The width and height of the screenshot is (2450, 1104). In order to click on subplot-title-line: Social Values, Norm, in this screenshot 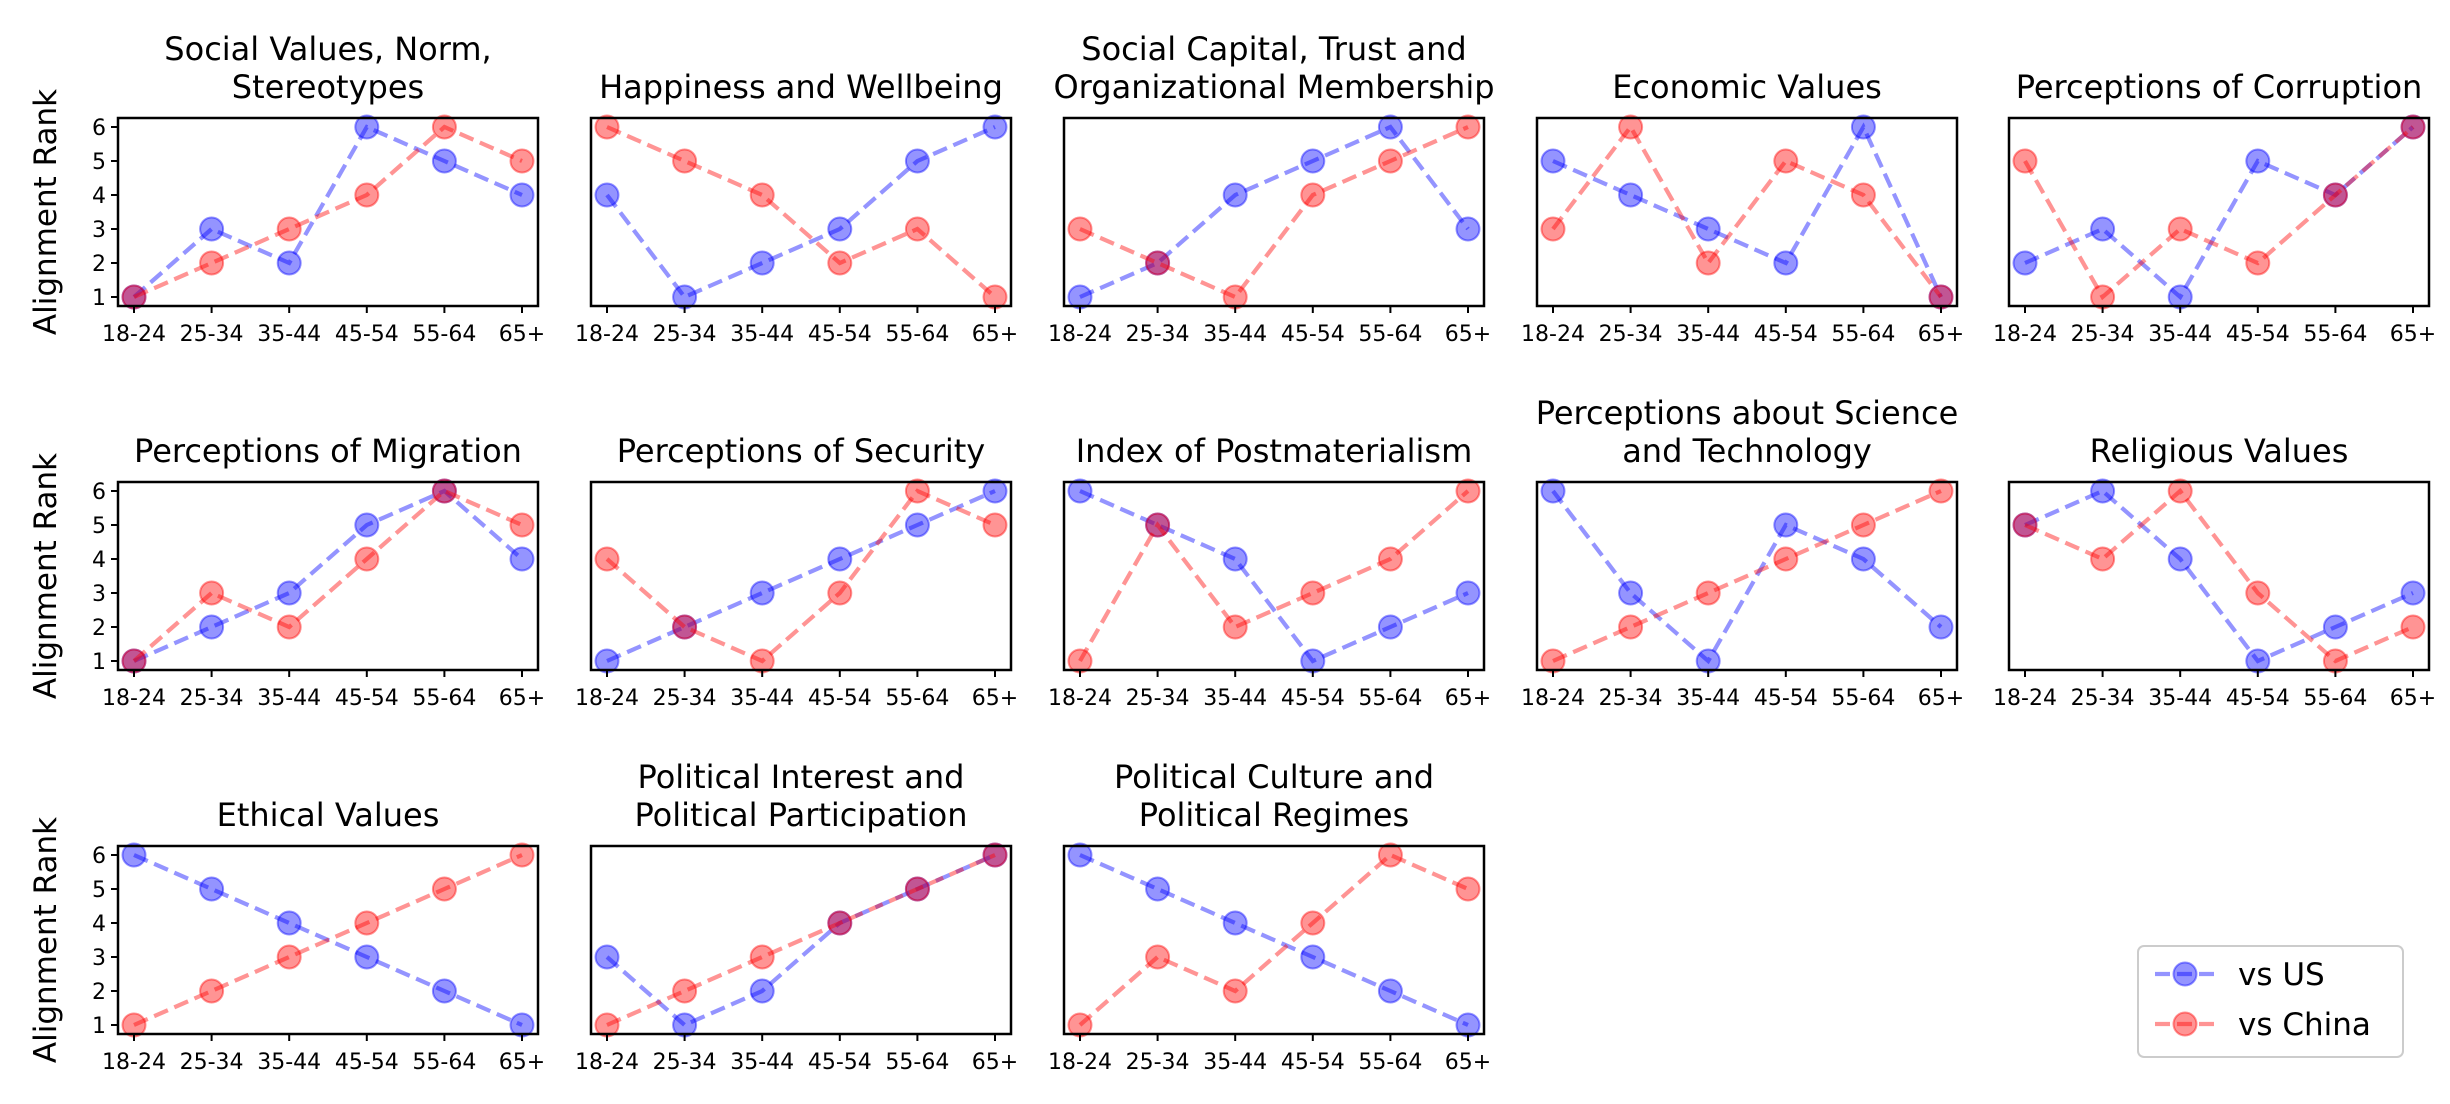, I will do `click(327, 49)`.